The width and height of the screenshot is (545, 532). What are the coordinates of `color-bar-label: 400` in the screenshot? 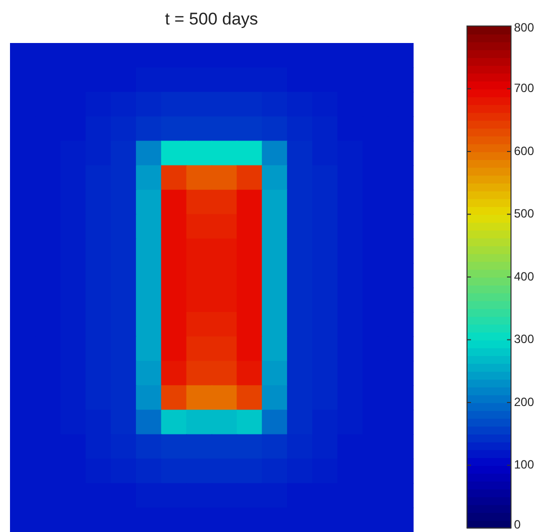 It's located at (524, 276).